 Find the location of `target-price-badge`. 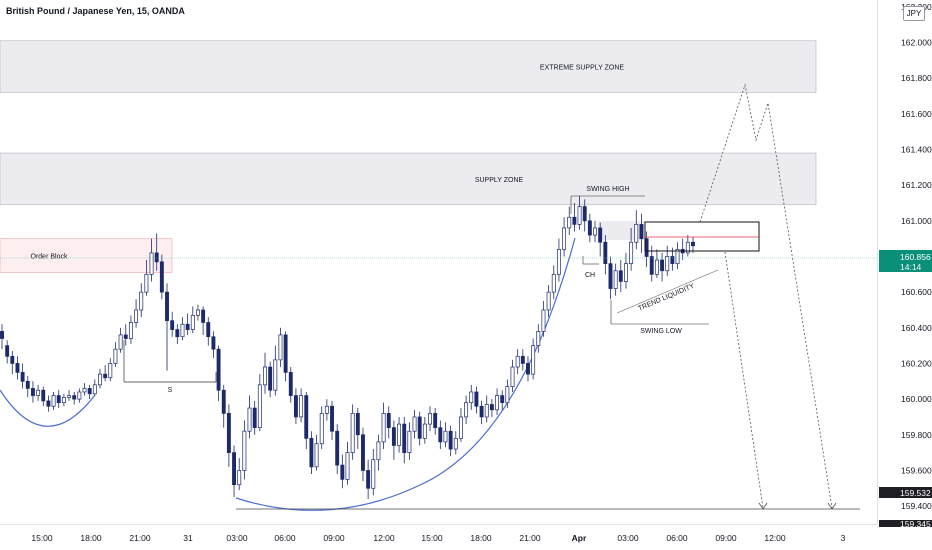

target-price-badge is located at coordinates (905, 492).